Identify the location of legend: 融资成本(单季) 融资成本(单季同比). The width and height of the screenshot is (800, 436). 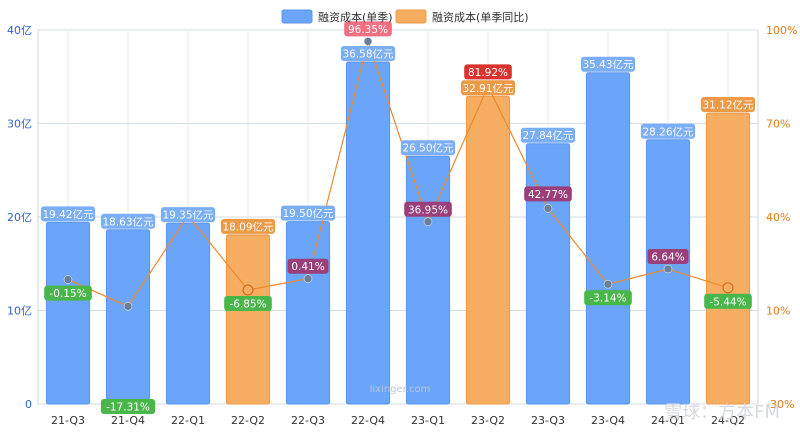
(405, 17).